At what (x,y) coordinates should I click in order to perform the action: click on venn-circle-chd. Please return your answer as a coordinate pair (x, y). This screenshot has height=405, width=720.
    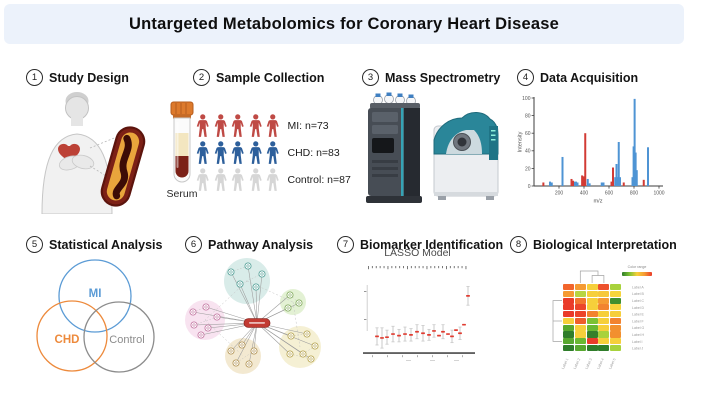
    Looking at the image, I should click on (72, 336).